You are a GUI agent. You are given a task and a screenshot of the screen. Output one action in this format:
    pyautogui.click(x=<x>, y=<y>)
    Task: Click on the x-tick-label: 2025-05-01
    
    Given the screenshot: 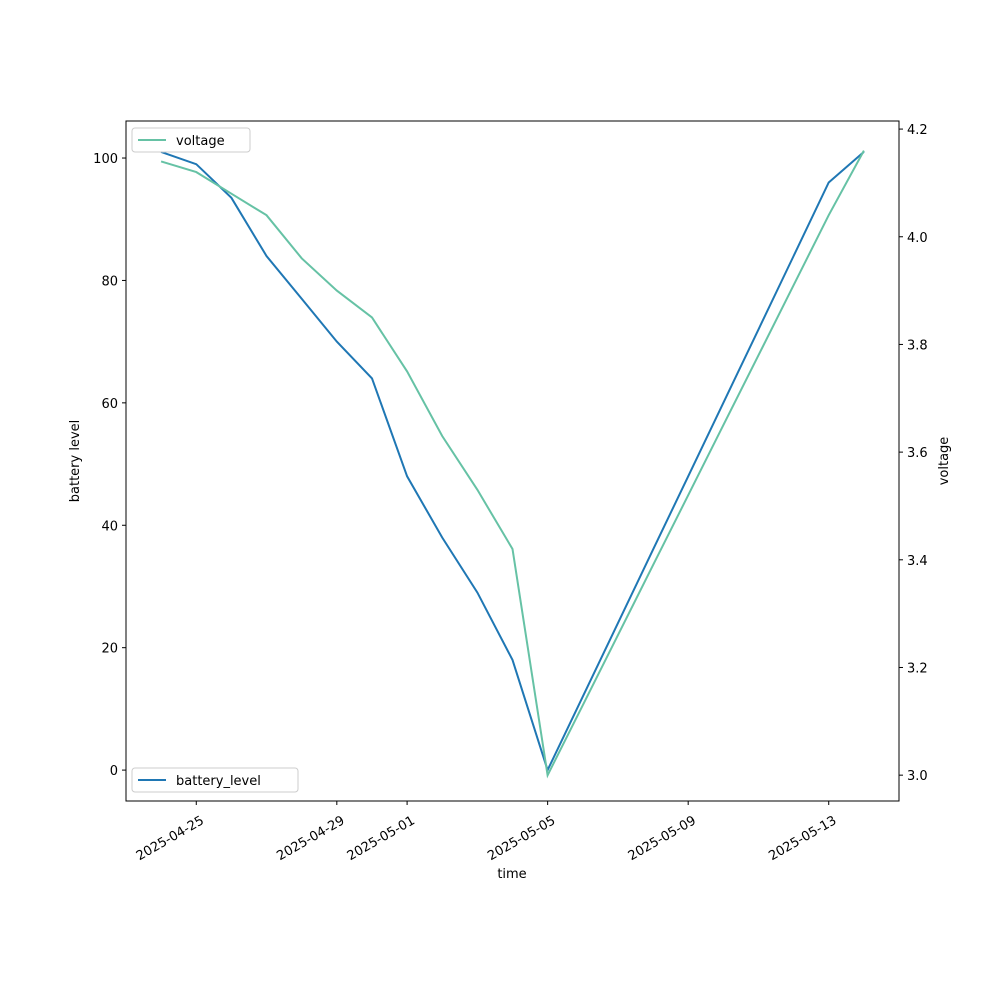 What is the action you would take?
    pyautogui.click(x=381, y=838)
    